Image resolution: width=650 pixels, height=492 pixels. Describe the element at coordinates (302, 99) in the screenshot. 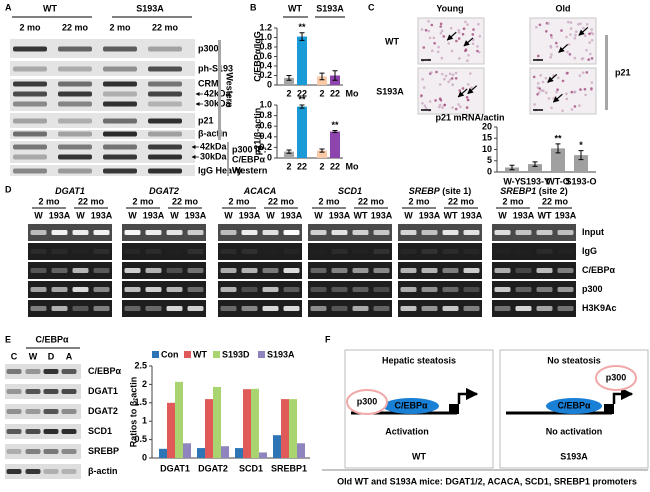

I see `significance: **` at that location.